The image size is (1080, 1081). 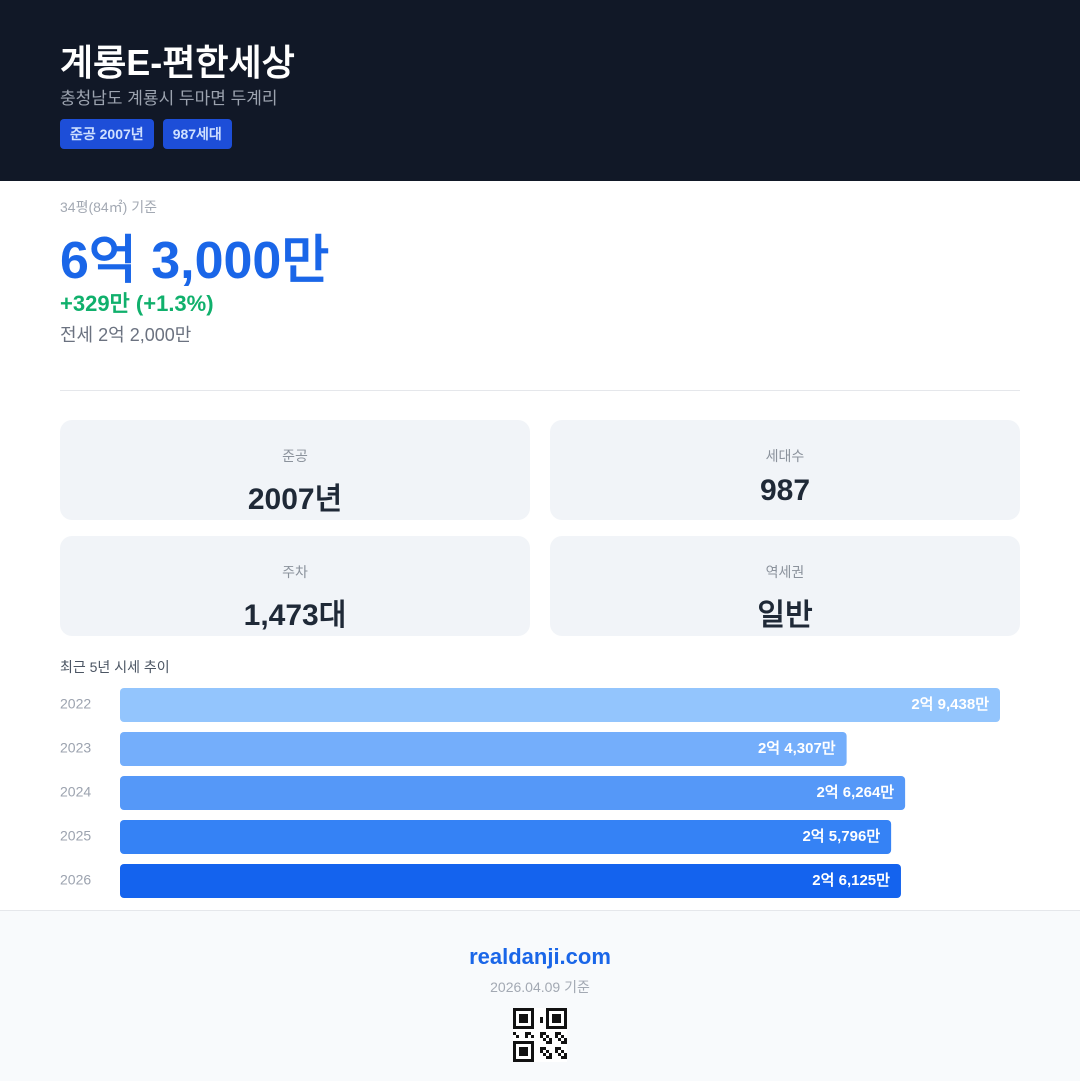 What do you see at coordinates (797, 748) in the screenshot?
I see `value-label: 2억 4,307만` at bounding box center [797, 748].